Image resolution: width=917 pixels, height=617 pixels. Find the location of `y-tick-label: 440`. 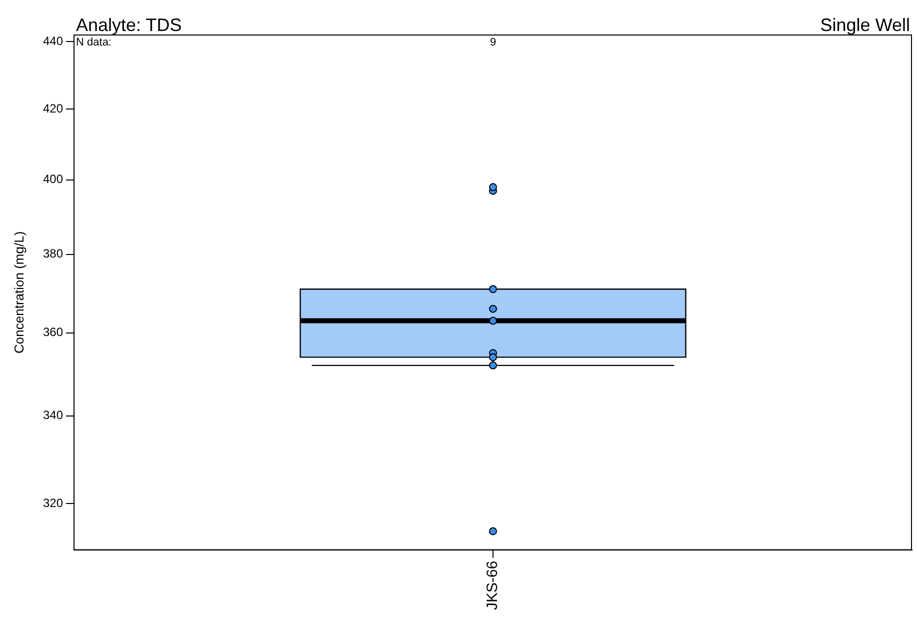

y-tick-label: 440 is located at coordinates (53, 41).